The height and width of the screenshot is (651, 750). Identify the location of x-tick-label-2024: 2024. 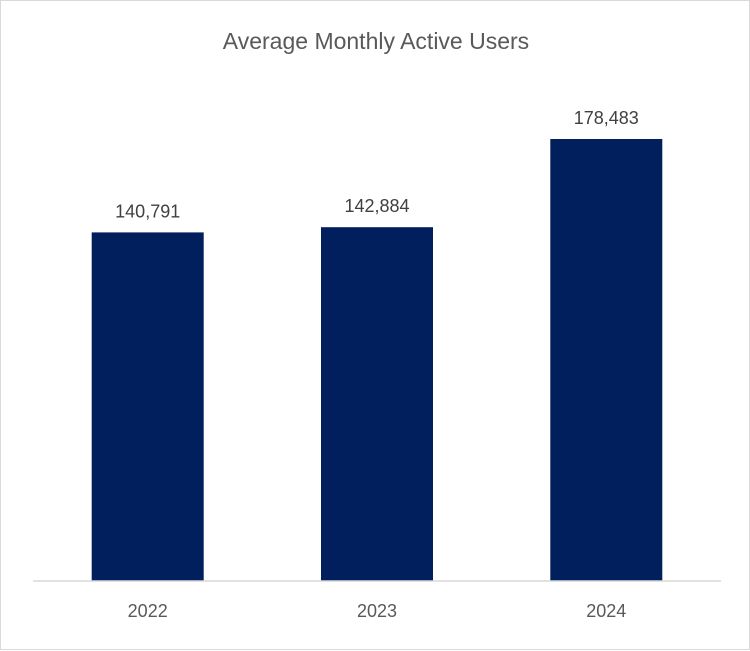
(606, 611).